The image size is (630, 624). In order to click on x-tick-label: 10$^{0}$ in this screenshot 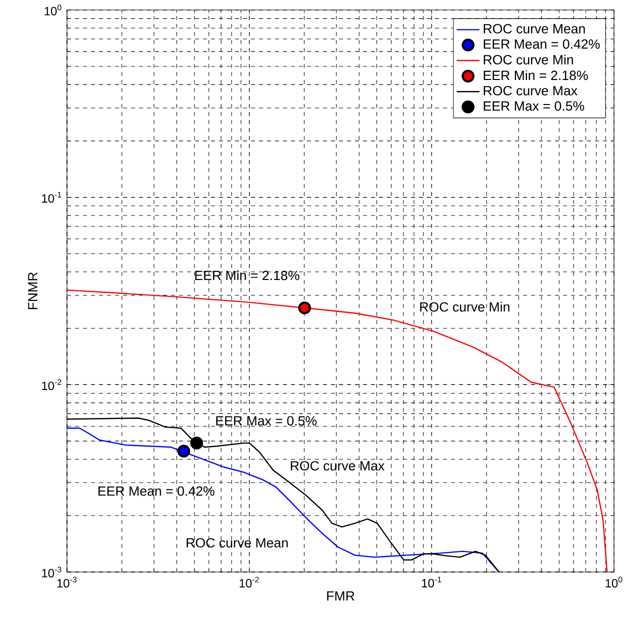, I will do `click(614, 582)`.